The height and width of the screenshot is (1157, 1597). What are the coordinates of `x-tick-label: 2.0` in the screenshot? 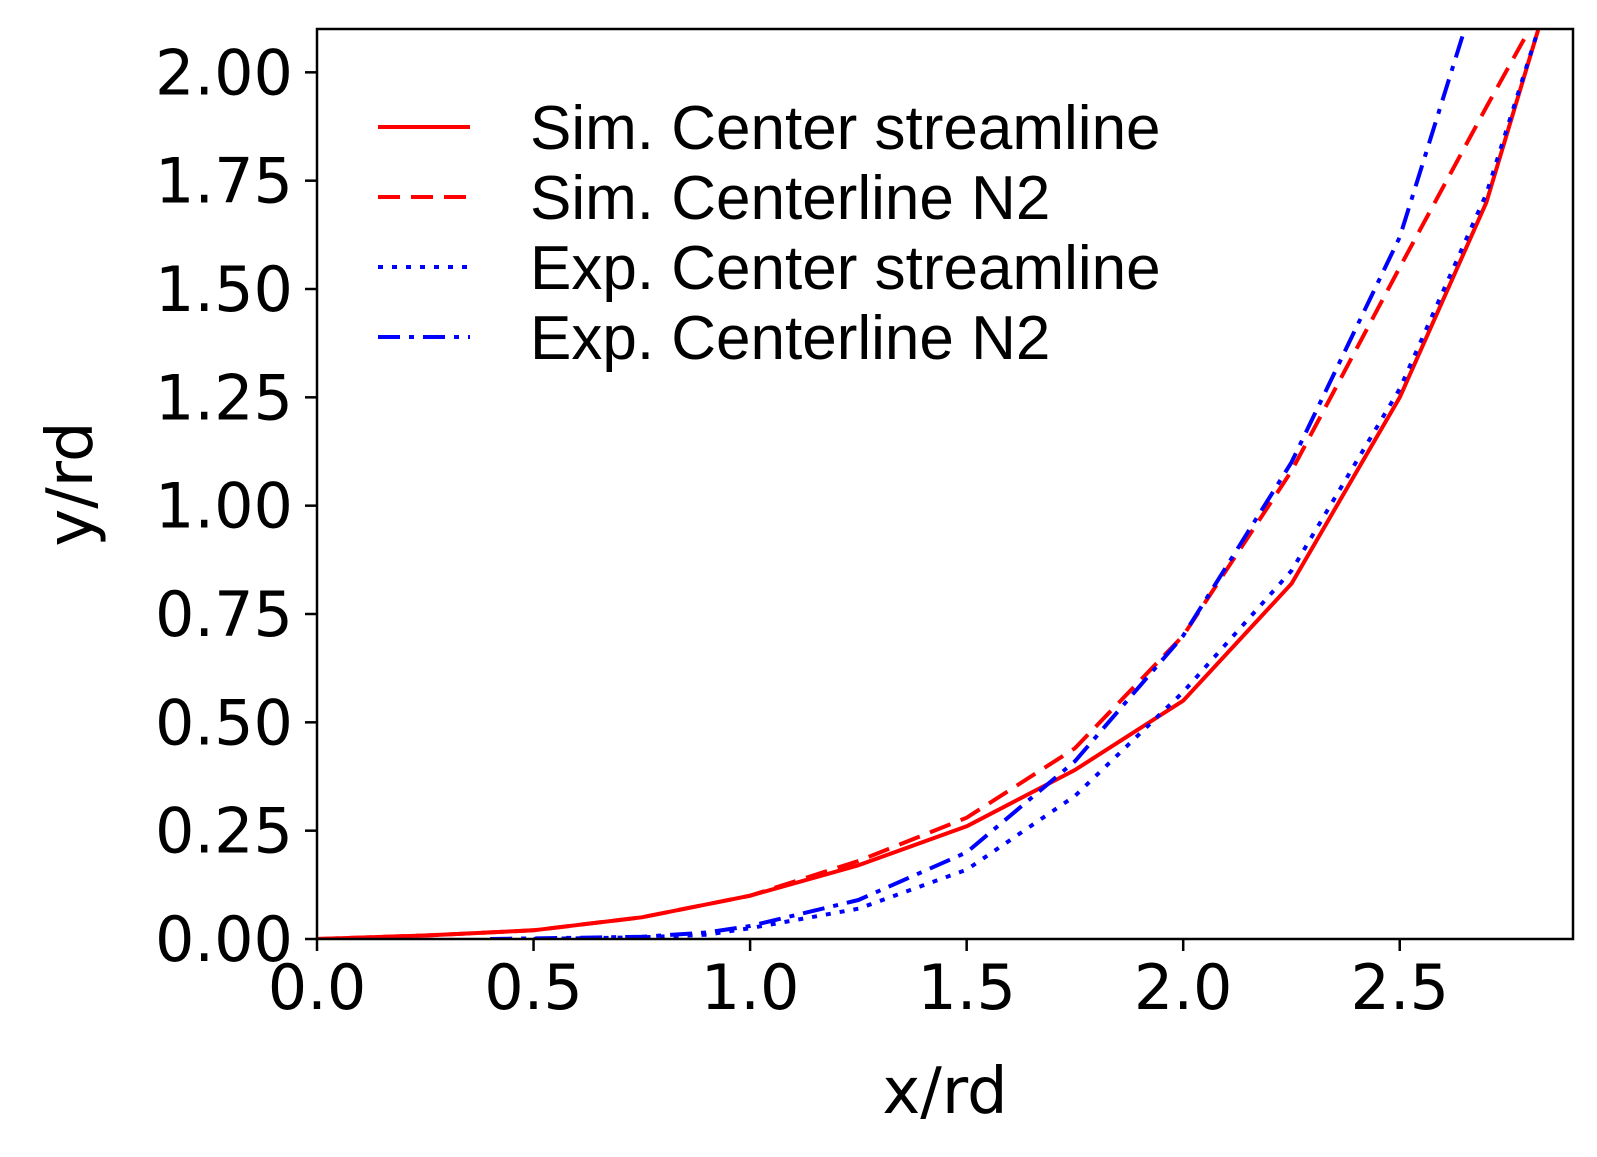 It's located at (1183, 987).